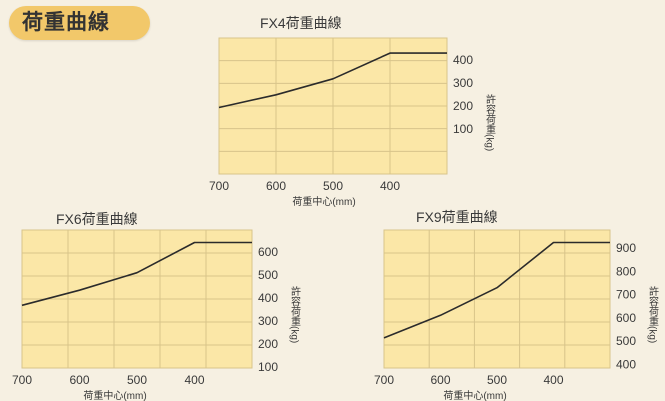  What do you see at coordinates (219, 186) in the screenshot?
I see `chart-1-x-tick: 700` at bounding box center [219, 186].